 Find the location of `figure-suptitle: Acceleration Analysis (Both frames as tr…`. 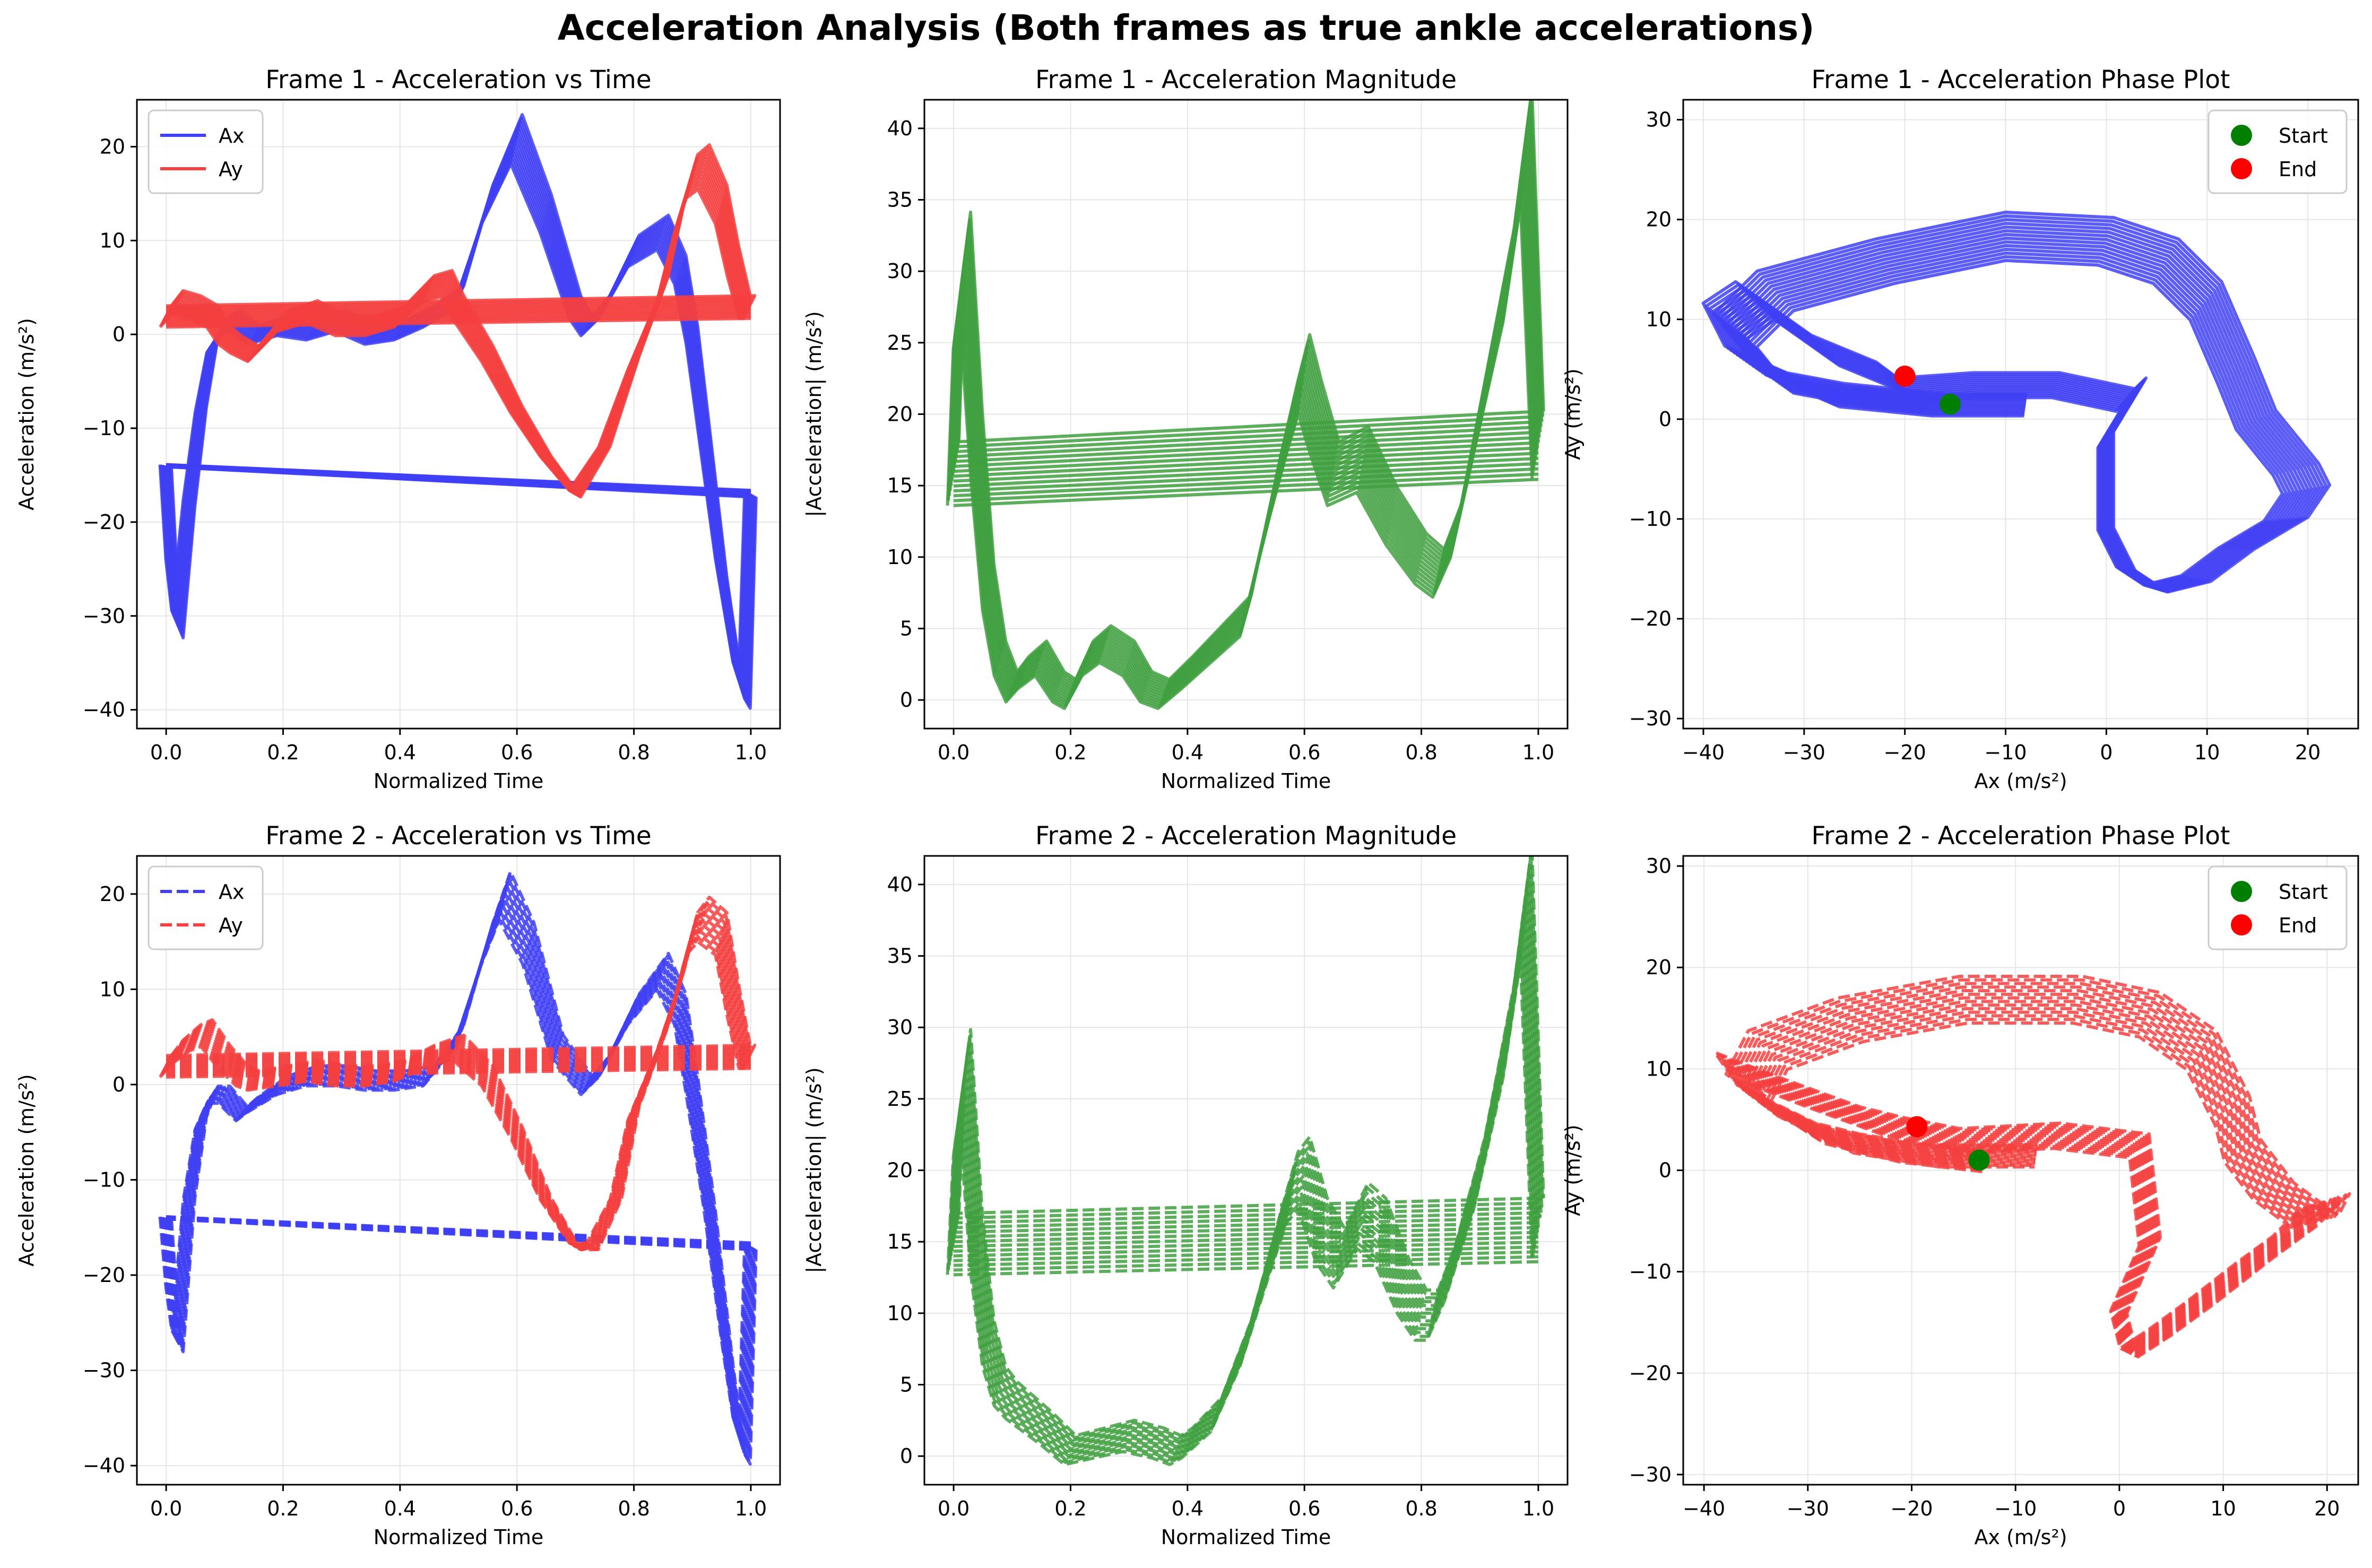

figure-suptitle: Acceleration Analysis (Both frames as tr… is located at coordinates (1186, 27).